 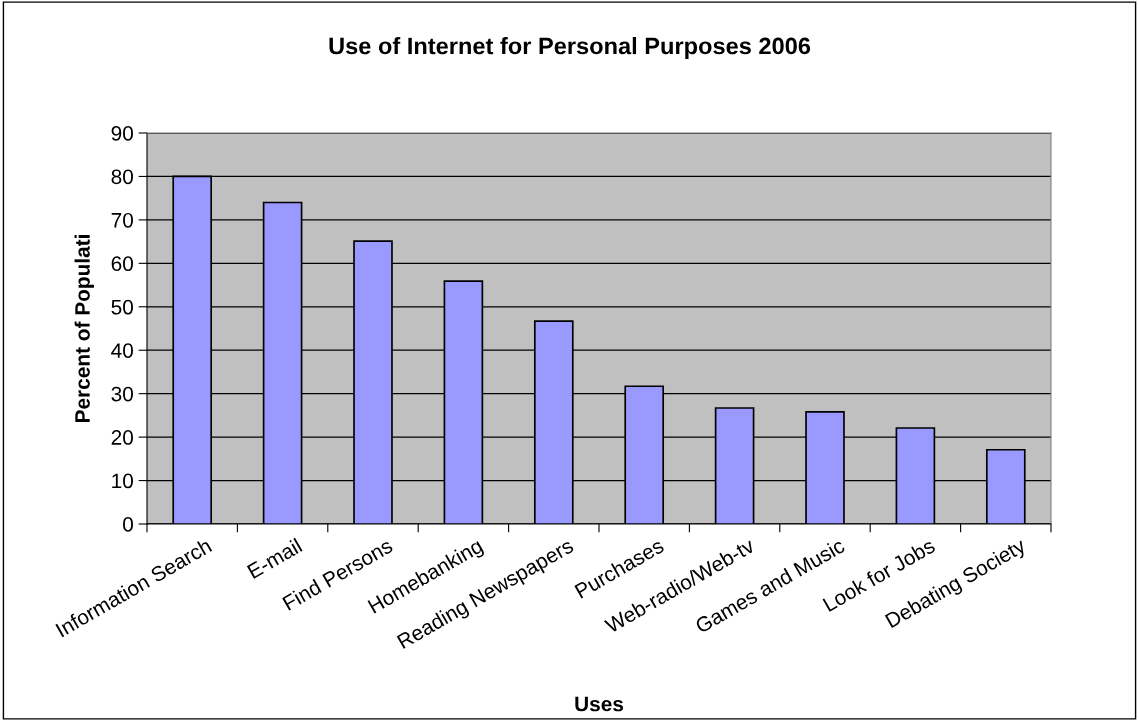 I want to click on y-tick-label: 0, so click(x=128, y=524).